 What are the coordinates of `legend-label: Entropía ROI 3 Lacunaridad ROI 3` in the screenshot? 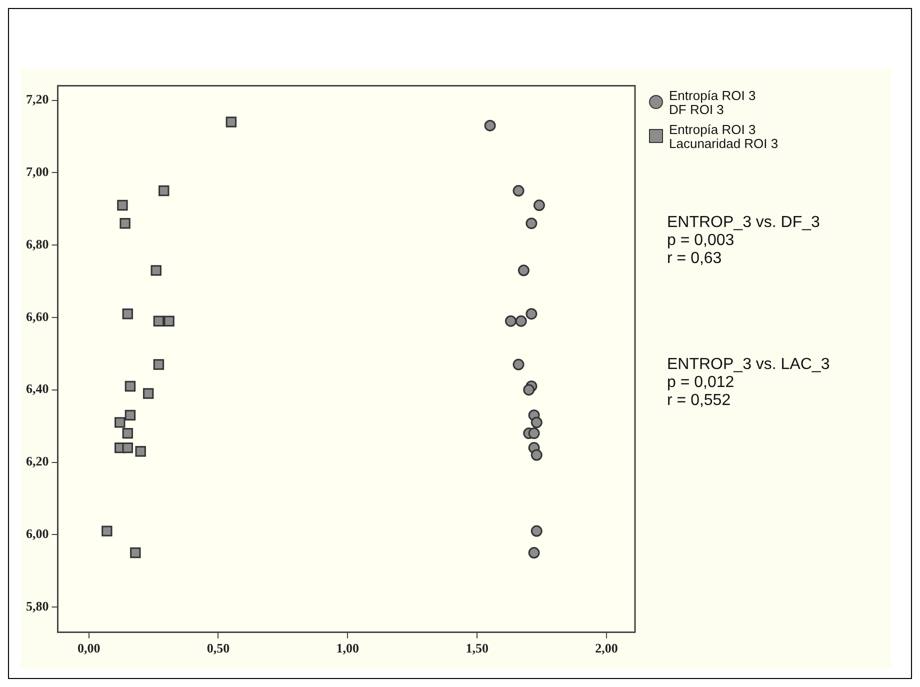 It's located at (723, 136).